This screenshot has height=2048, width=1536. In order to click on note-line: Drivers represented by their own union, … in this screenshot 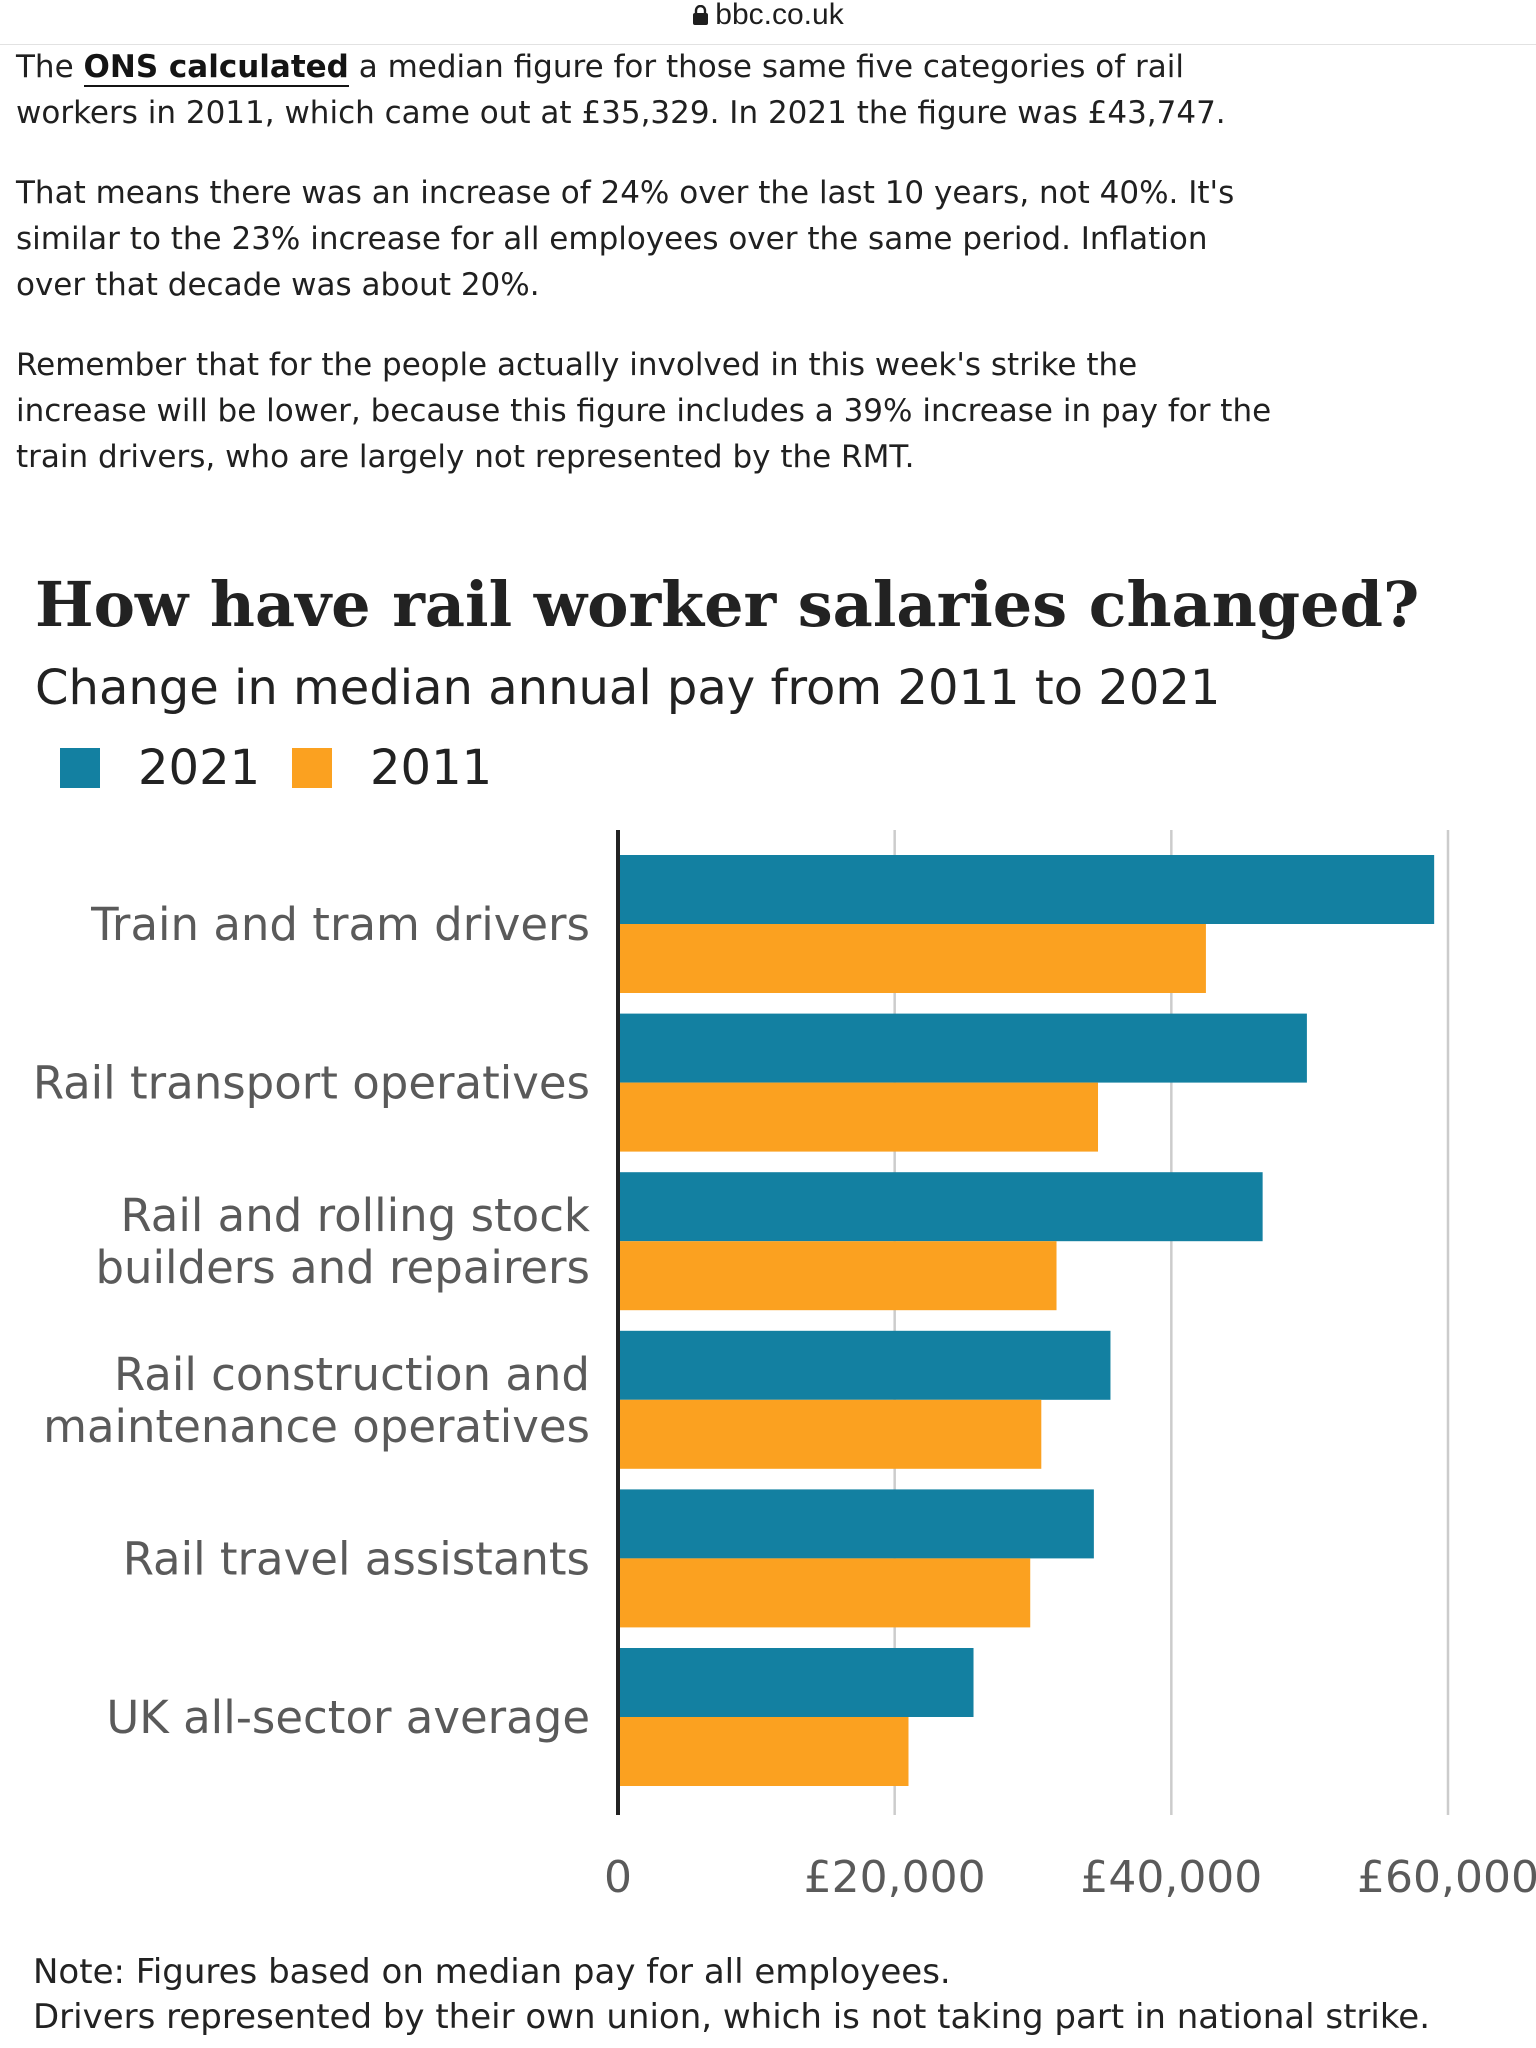, I will do `click(732, 2017)`.